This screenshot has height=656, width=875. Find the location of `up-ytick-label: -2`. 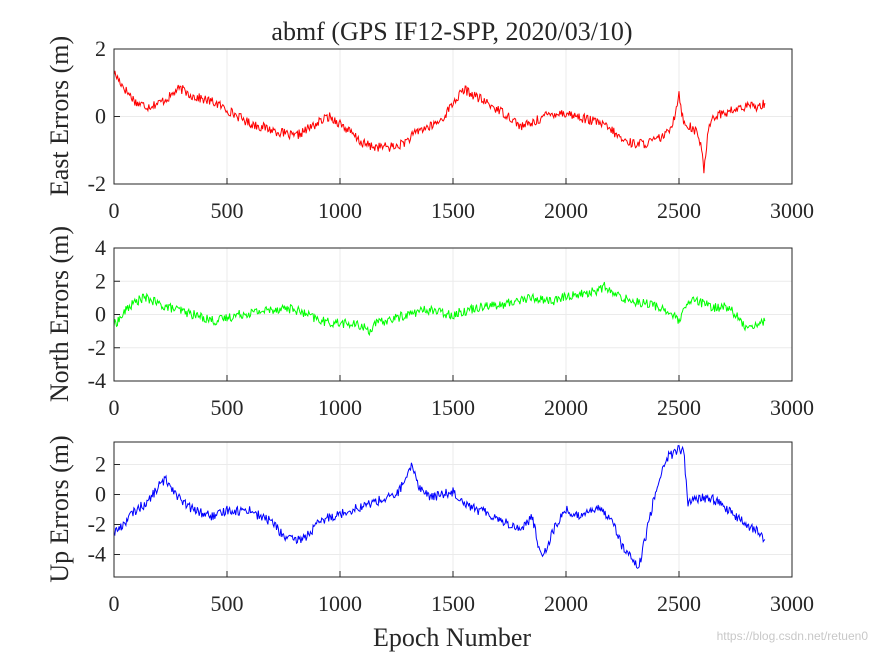

up-ytick-label: -2 is located at coordinates (97, 524).